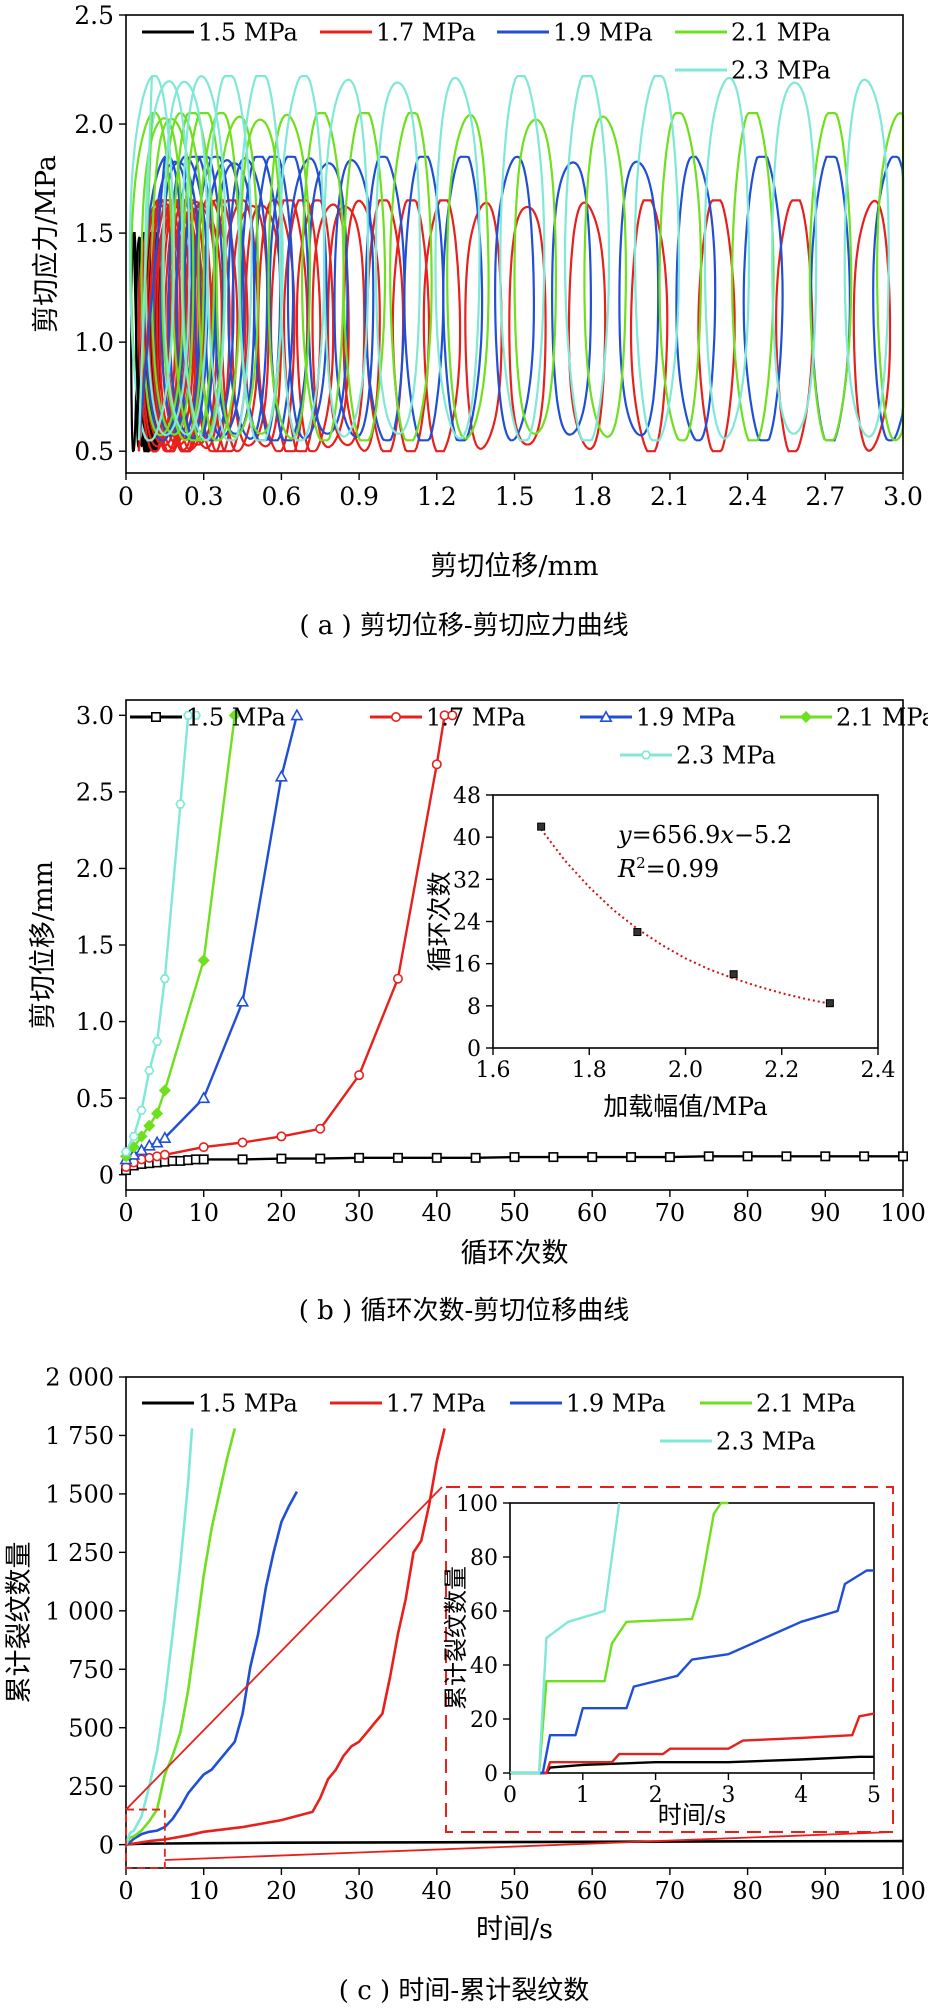  I want to click on panel-c-inset-x-tick-label: 4, so click(801, 1795).